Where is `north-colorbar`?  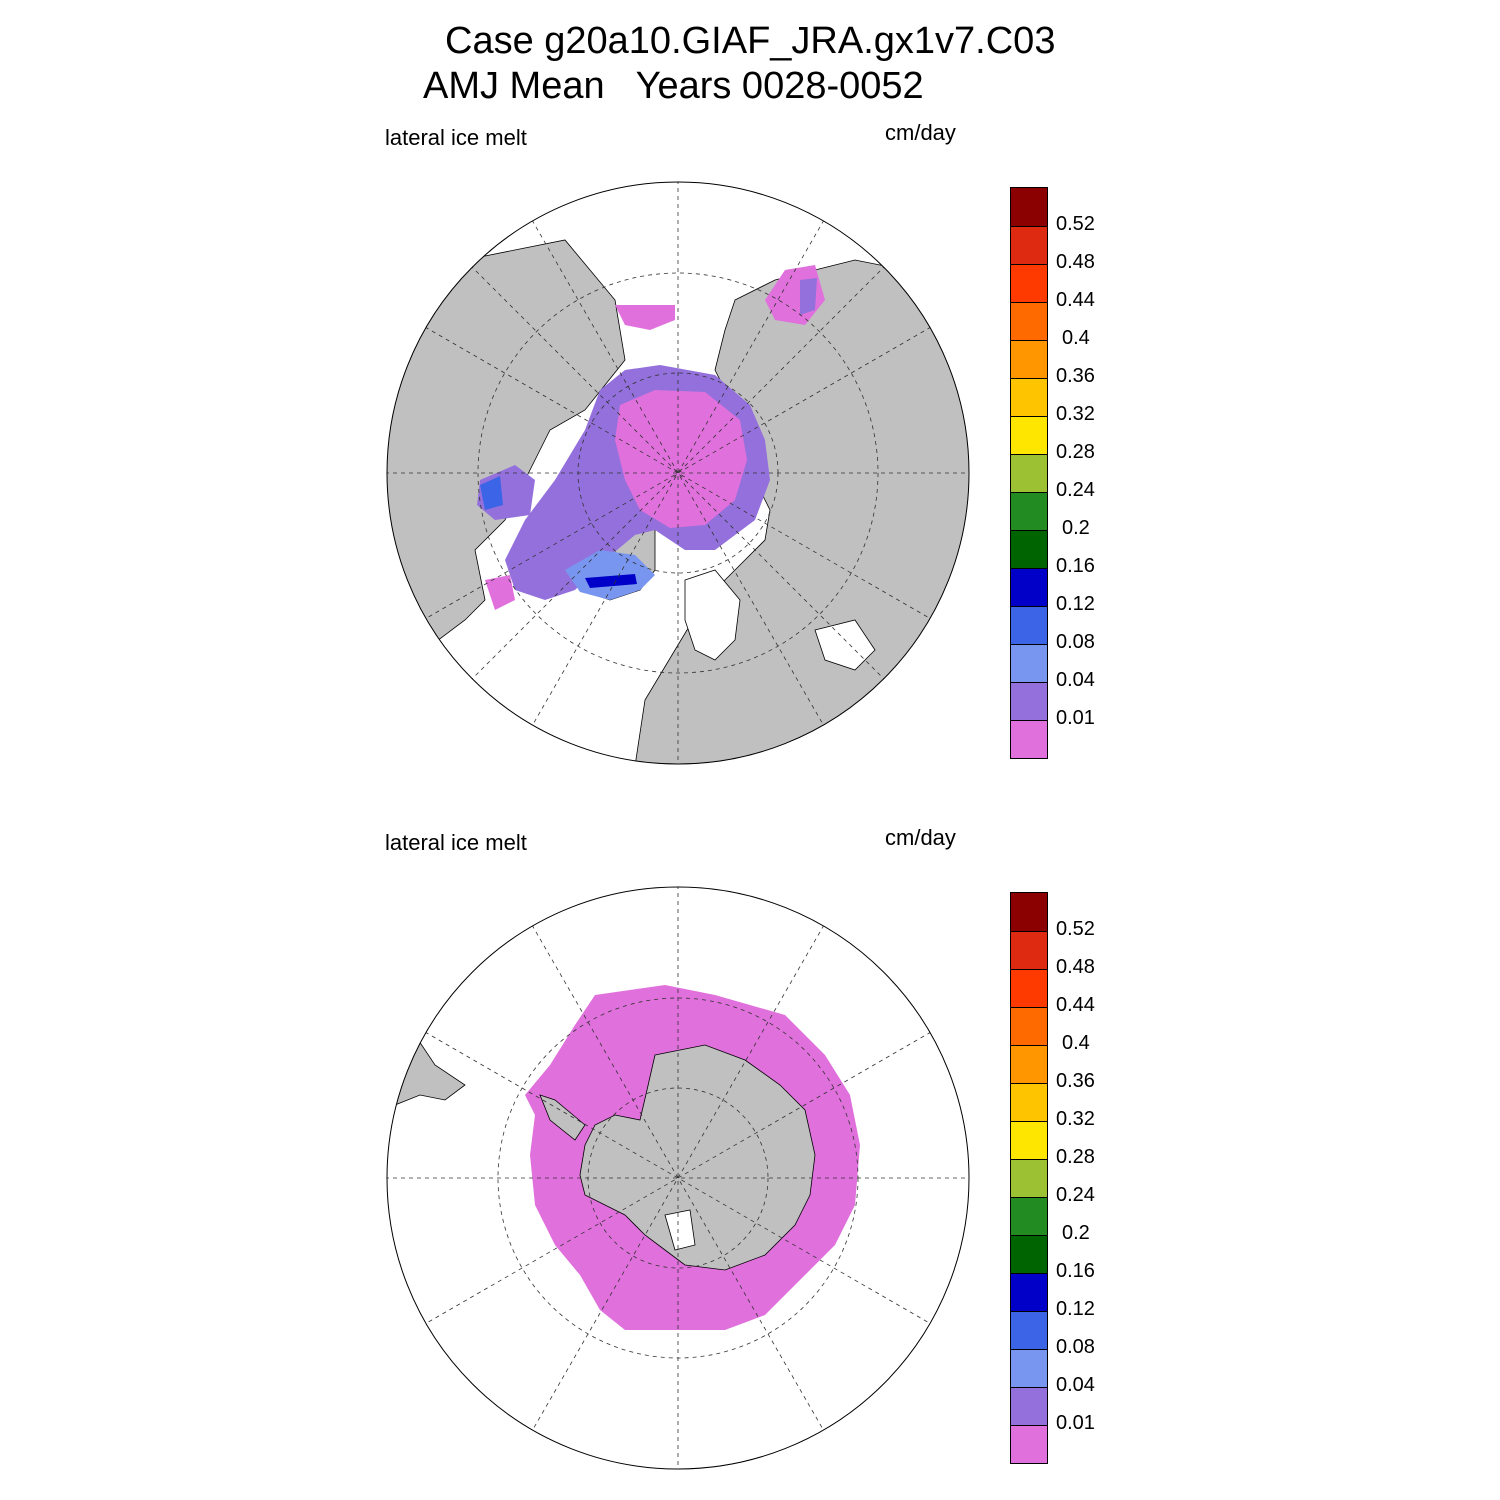
north-colorbar is located at coordinates (1029, 473).